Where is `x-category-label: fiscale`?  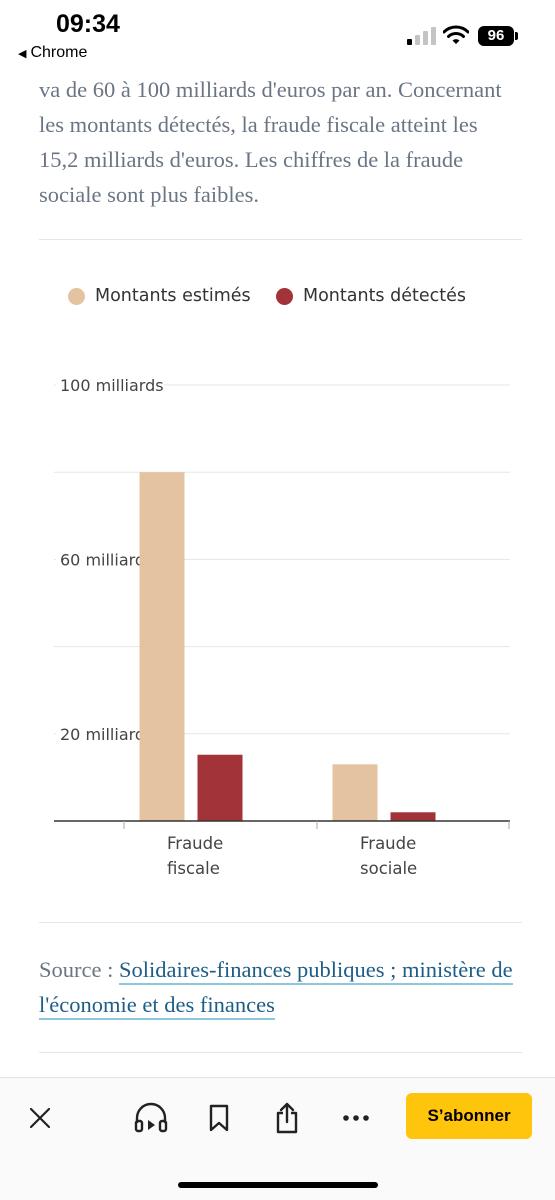
x-category-label: fiscale is located at coordinates (193, 868).